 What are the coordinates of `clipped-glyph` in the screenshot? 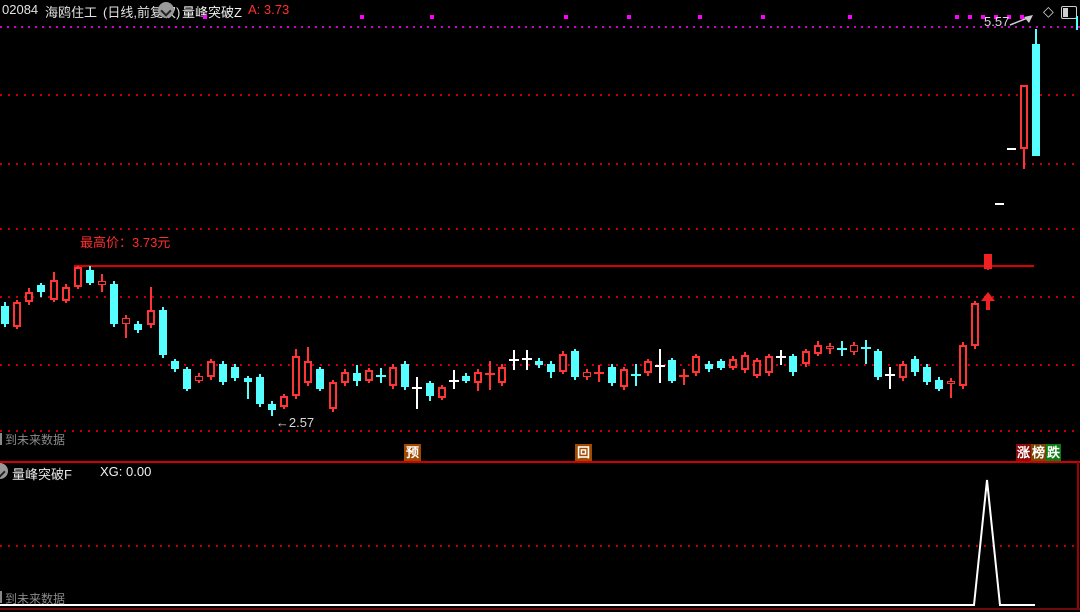 It's located at (1, 597).